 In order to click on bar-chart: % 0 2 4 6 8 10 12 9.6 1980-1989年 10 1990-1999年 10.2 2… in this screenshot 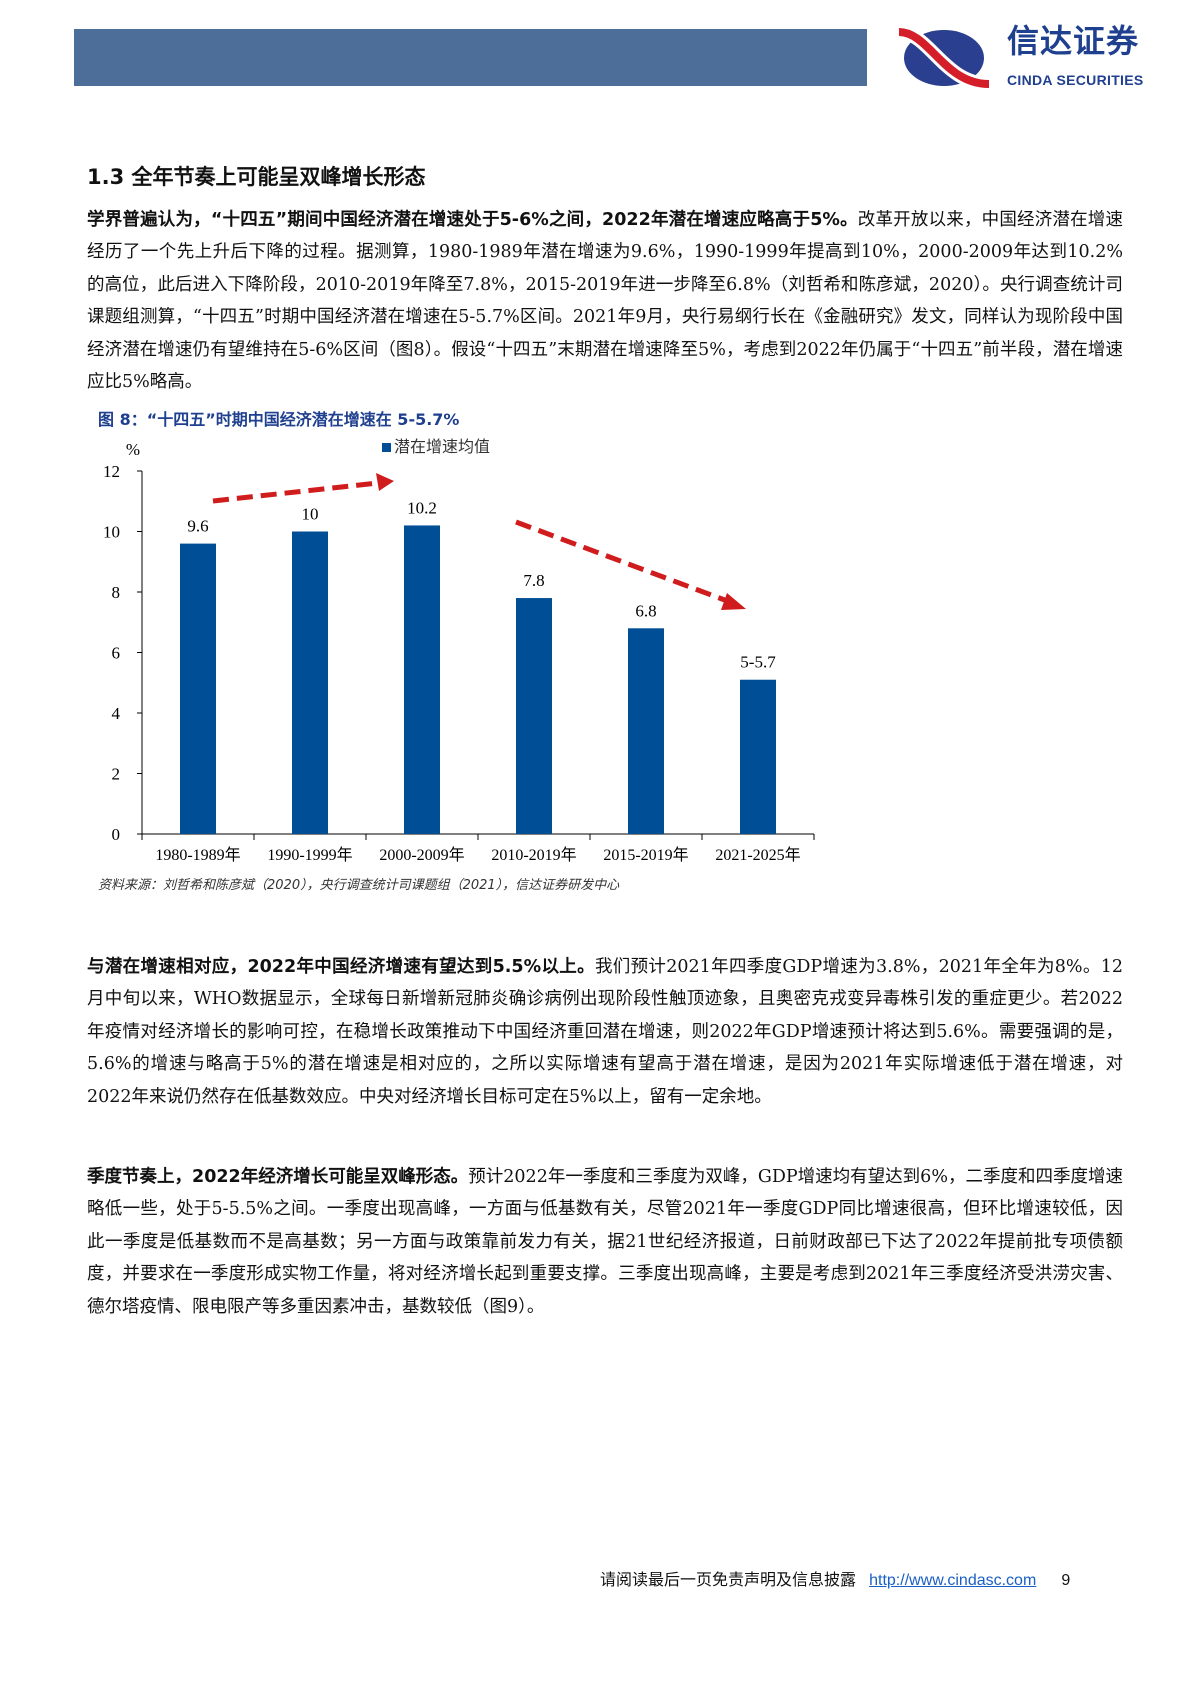, I will do `click(459, 650)`.